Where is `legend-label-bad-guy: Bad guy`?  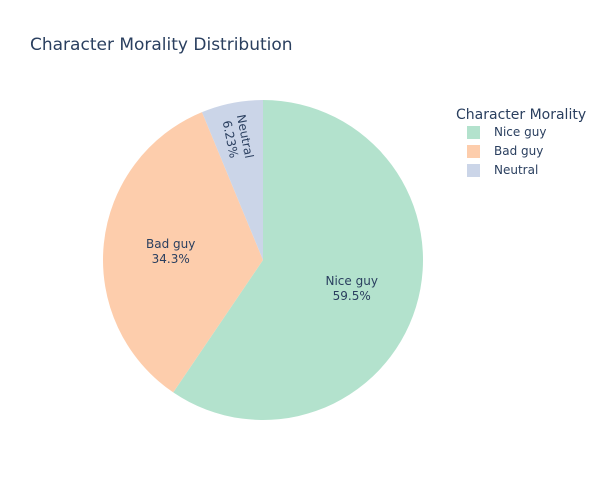
legend-label-bad-guy: Bad guy is located at coordinates (518, 151).